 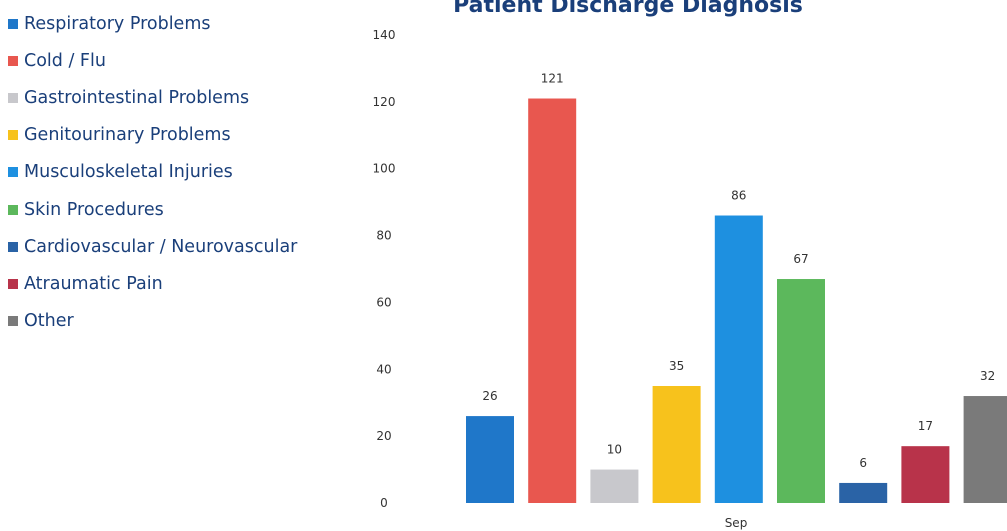 I want to click on legend-item-other: Other, so click(x=152, y=321).